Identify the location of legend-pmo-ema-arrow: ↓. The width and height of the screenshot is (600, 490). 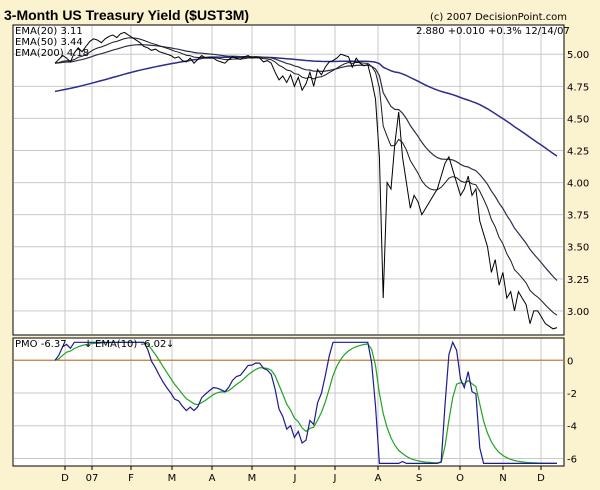
(170, 344).